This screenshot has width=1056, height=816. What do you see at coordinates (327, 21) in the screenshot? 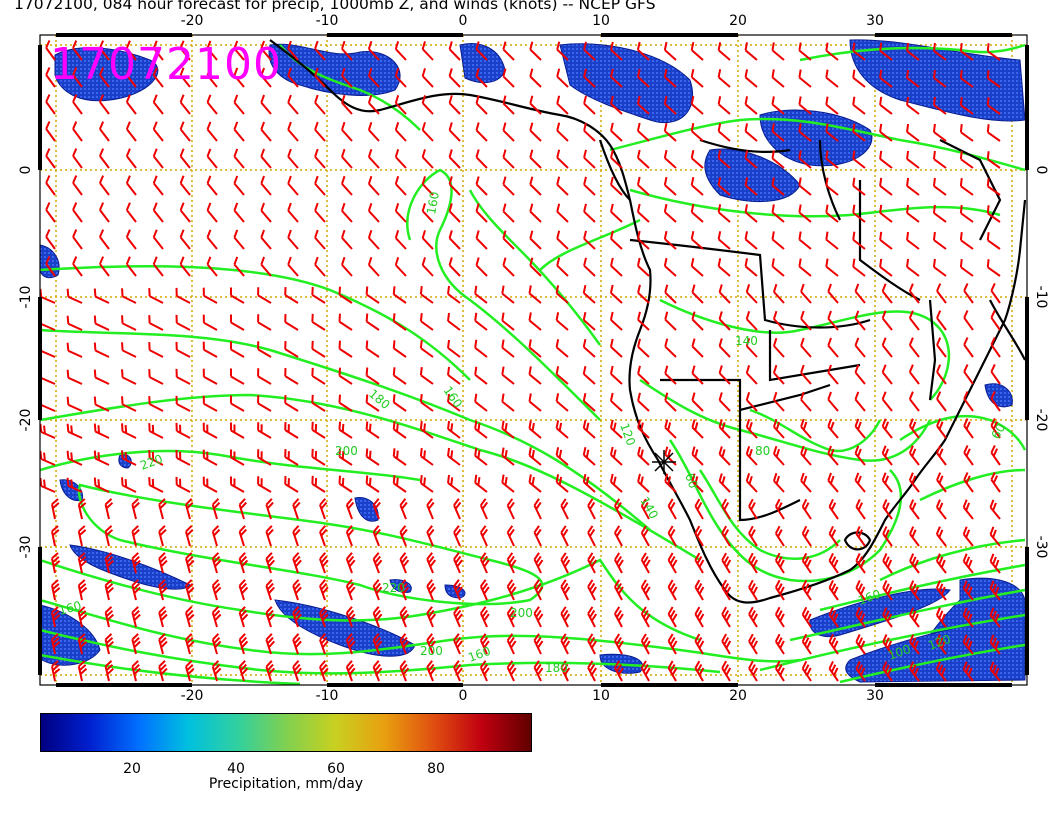
I see `lon-label-top: -10` at bounding box center [327, 21].